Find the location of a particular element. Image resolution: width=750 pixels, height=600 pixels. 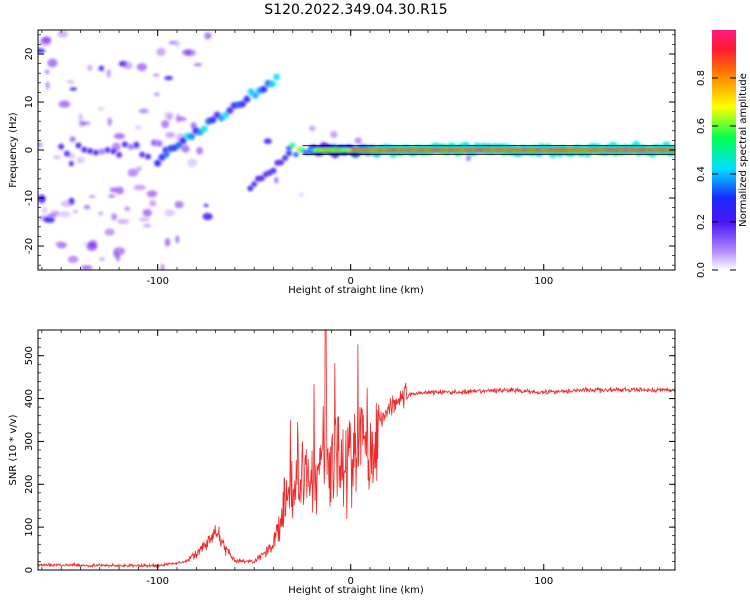

spectrogram-xlabel: Height of straight line (km) is located at coordinates (356, 290).